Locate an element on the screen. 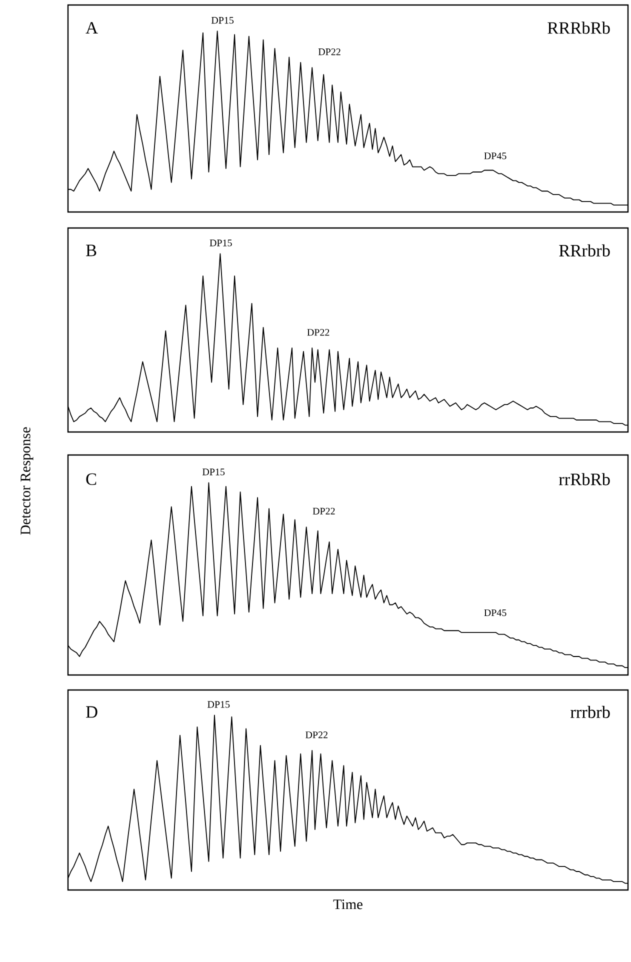  annotation: D is located at coordinates (92, 712).